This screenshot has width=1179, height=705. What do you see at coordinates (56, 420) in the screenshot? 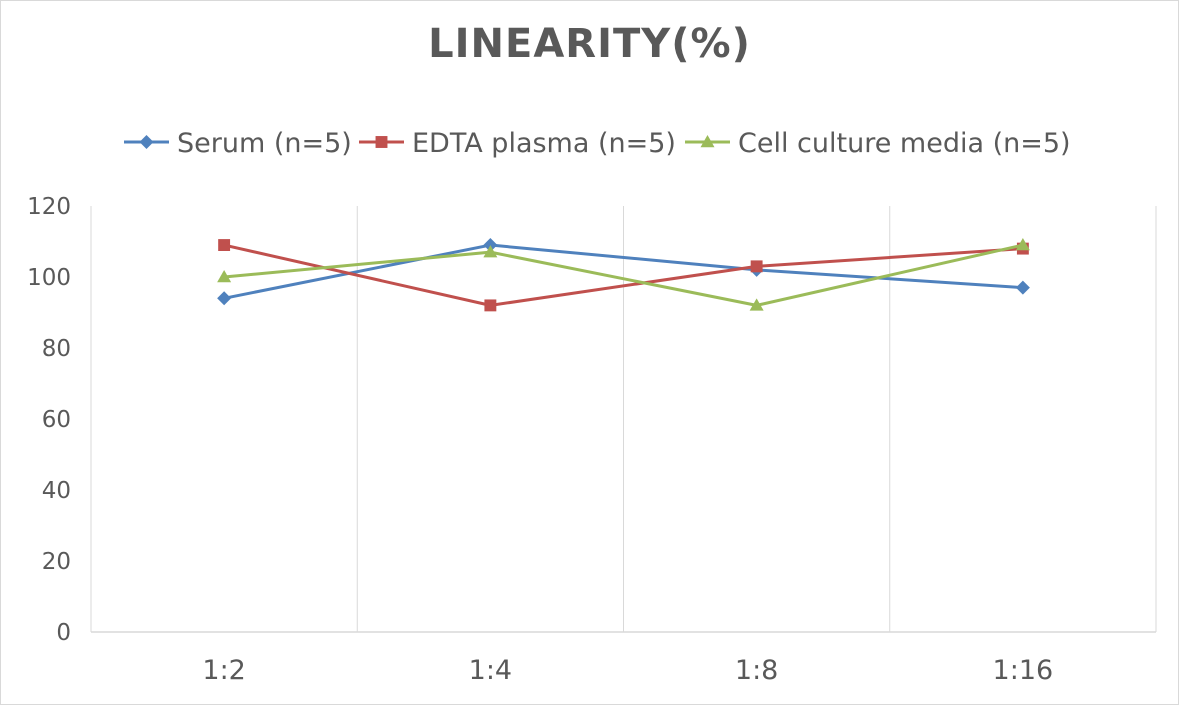
I see `y-tick-label: 60` at bounding box center [56, 420].